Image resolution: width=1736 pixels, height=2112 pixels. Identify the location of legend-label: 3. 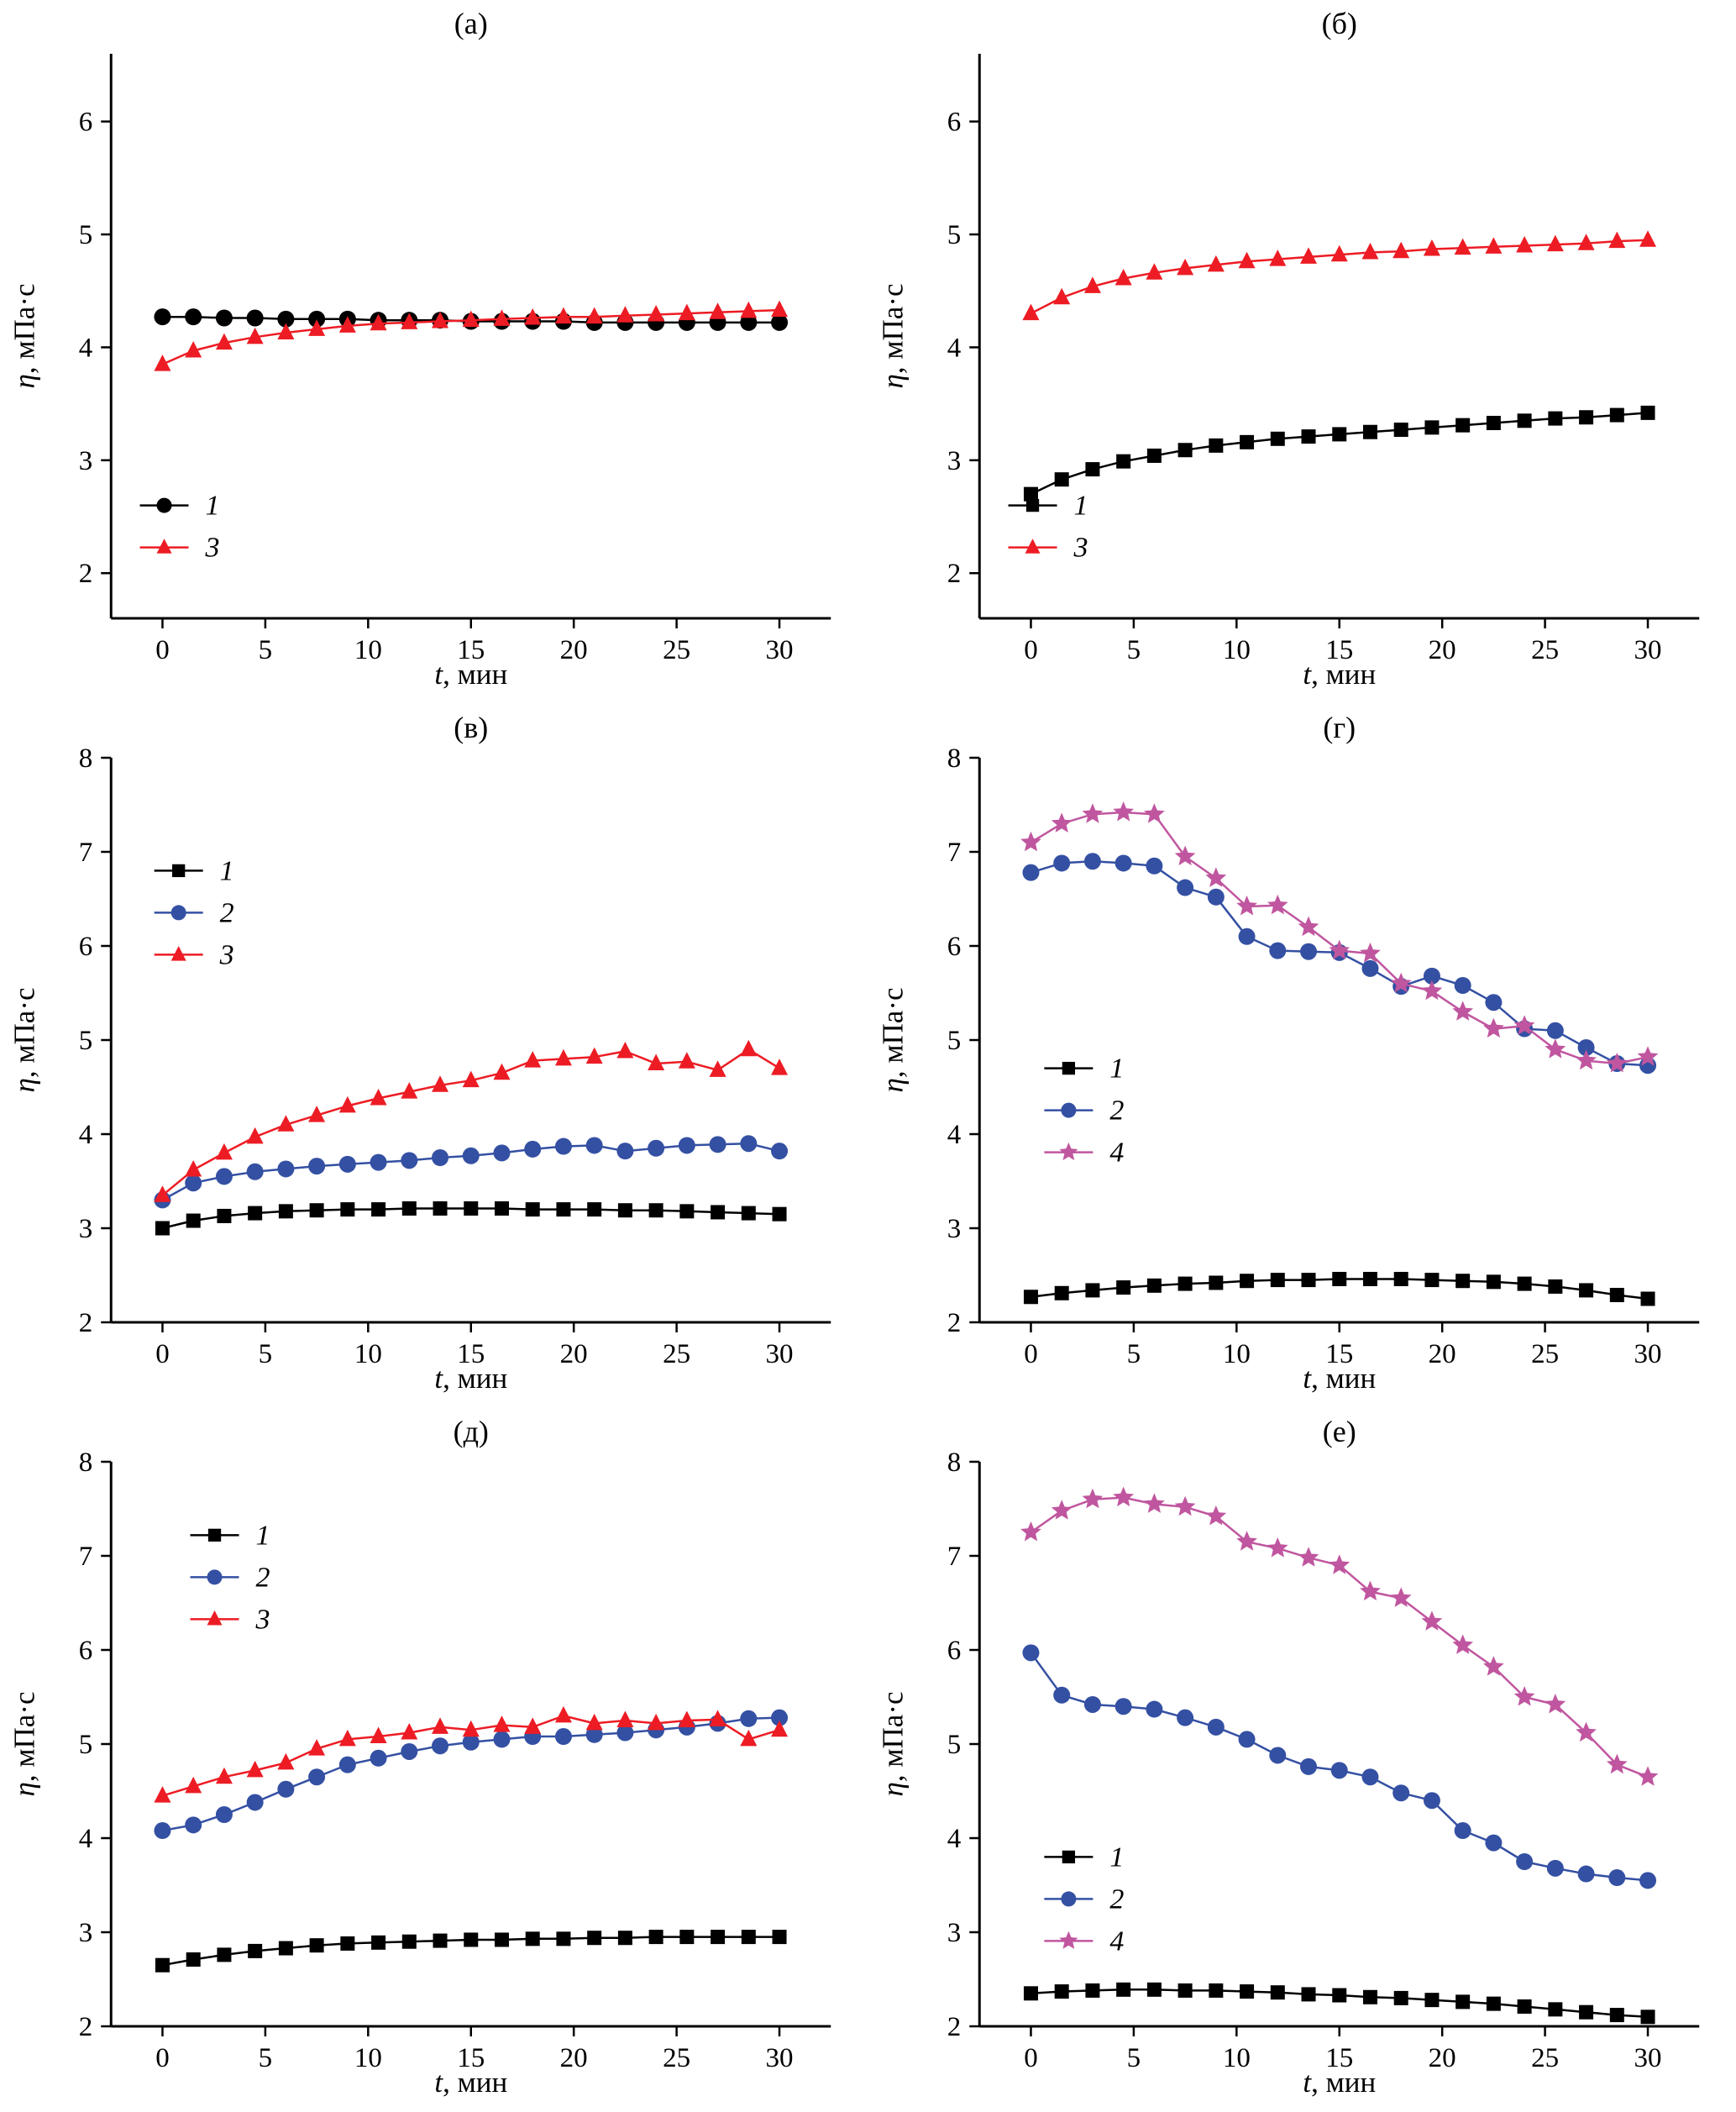
(212, 548).